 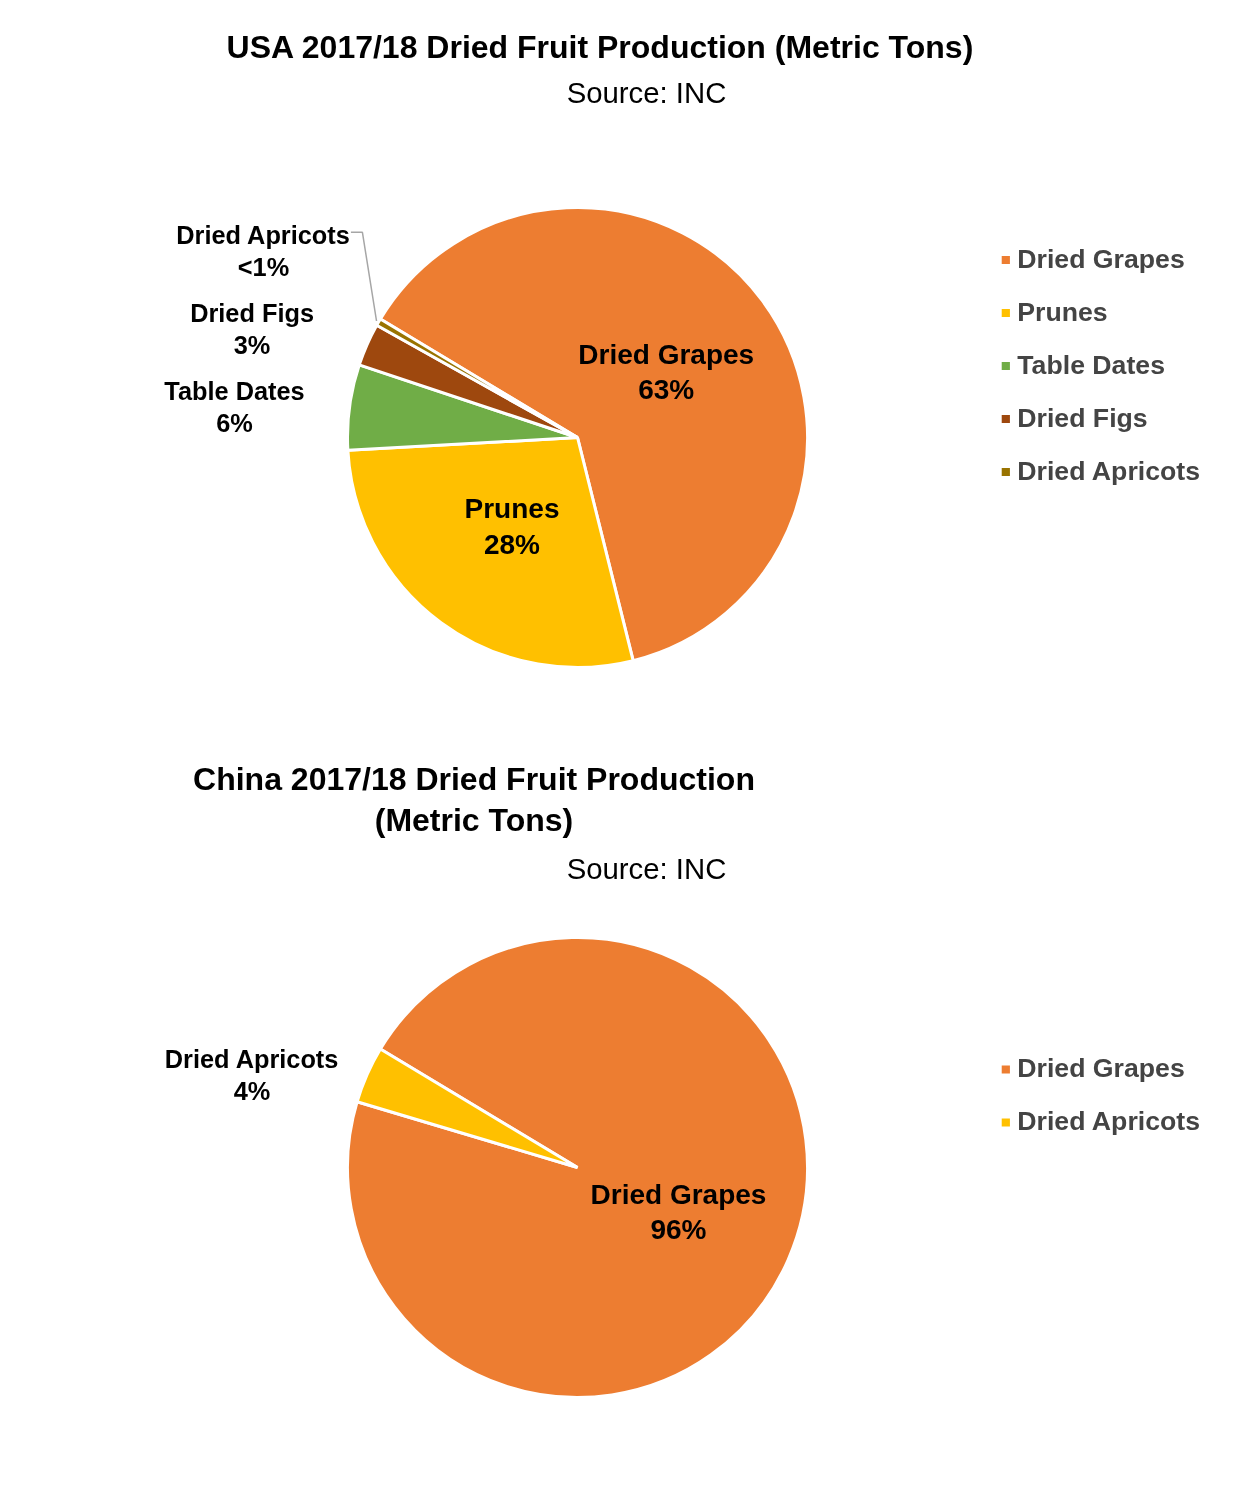 What do you see at coordinates (252, 344) in the screenshot?
I see `data-label: 3%` at bounding box center [252, 344].